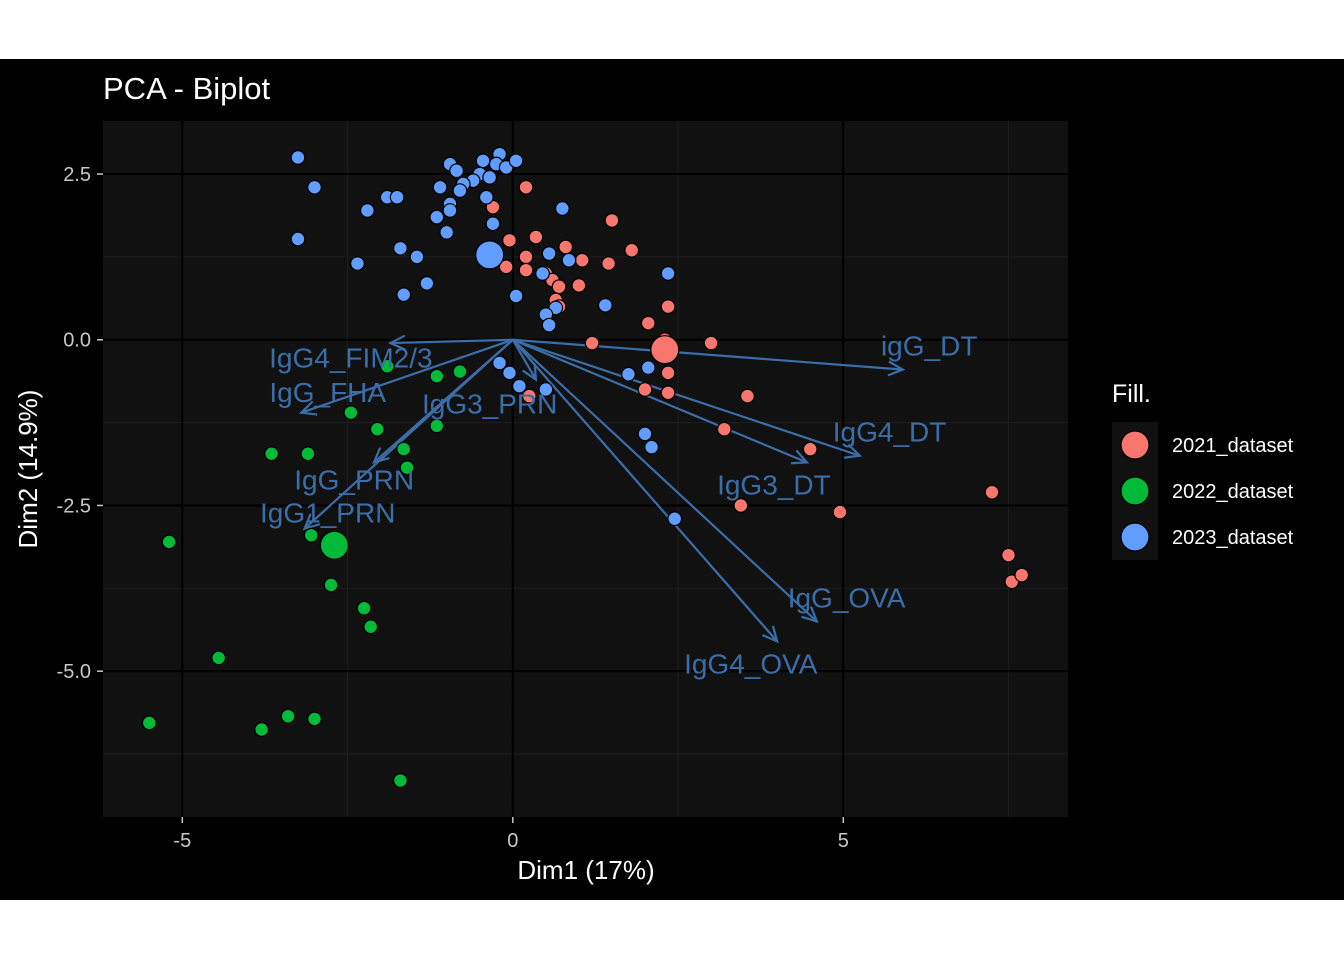  I want to click on y-tick-label: -5.0, so click(74, 672).